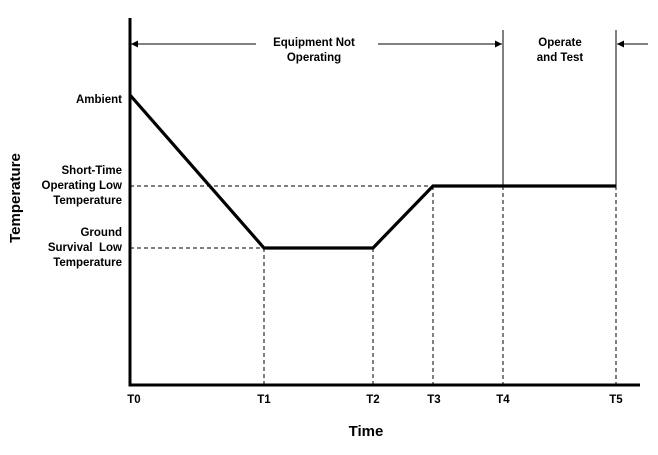 The width and height of the screenshot is (658, 455). I want to click on x-tick-t0: T0, so click(133, 400).